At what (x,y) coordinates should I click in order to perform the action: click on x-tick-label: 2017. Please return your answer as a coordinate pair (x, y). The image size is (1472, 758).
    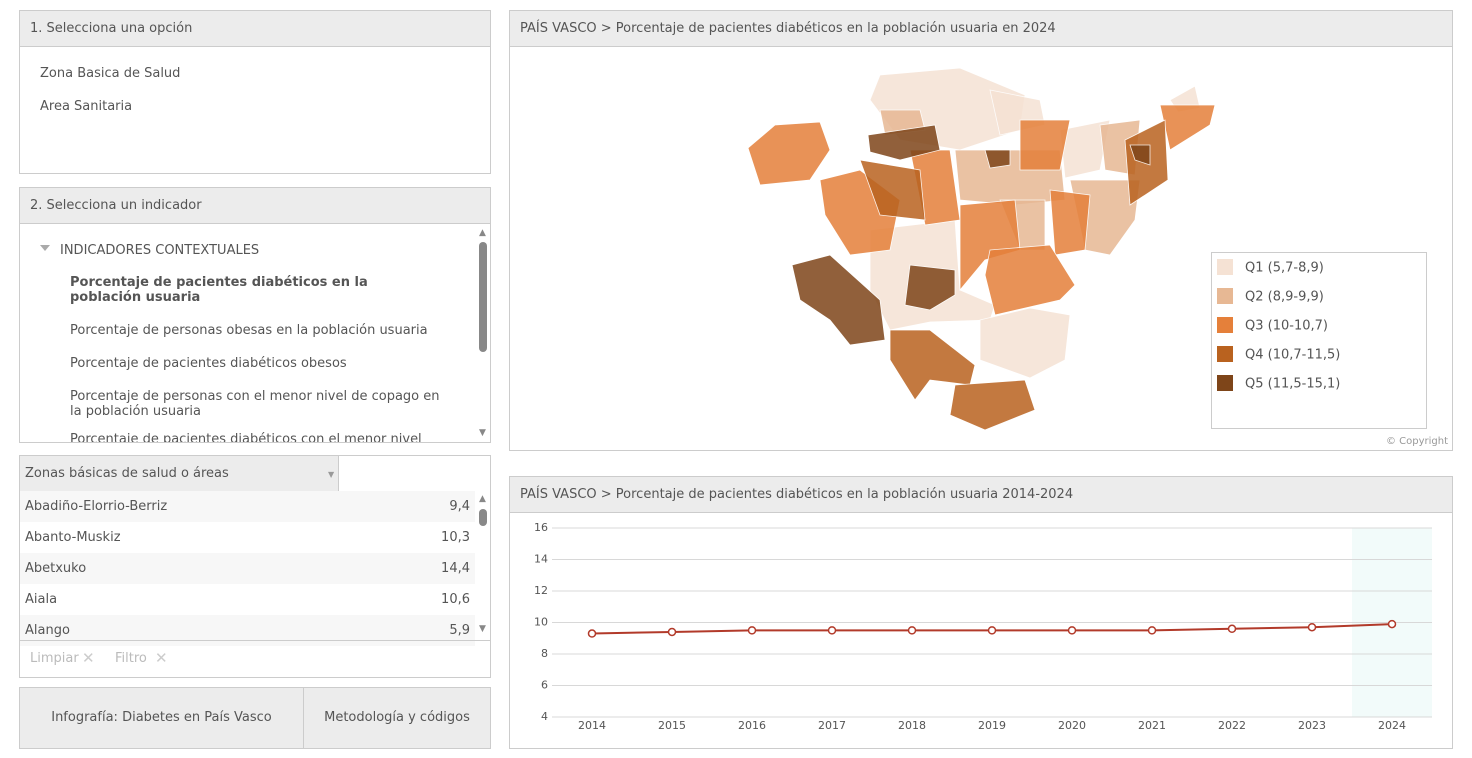
    Looking at the image, I should click on (832, 725).